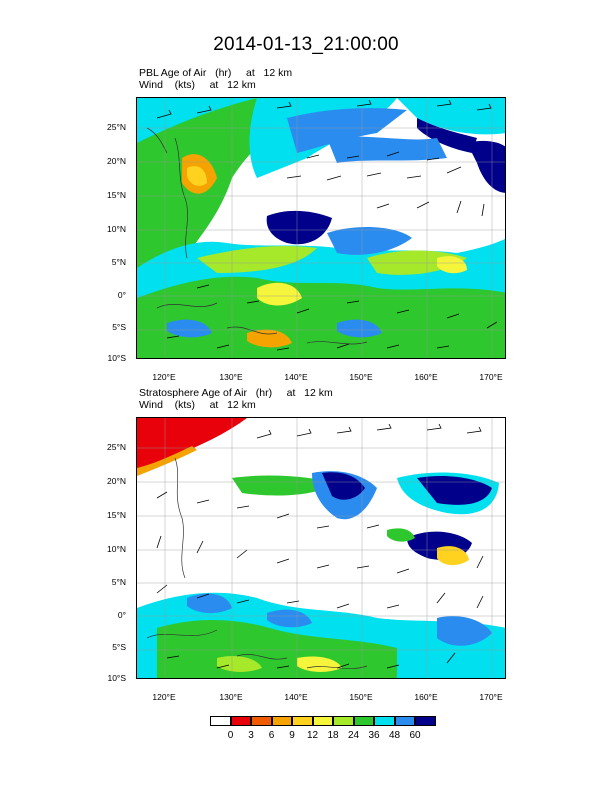 This screenshot has width=612, height=792. Describe the element at coordinates (230, 735) in the screenshot. I see `colorbar-label: 0` at that location.